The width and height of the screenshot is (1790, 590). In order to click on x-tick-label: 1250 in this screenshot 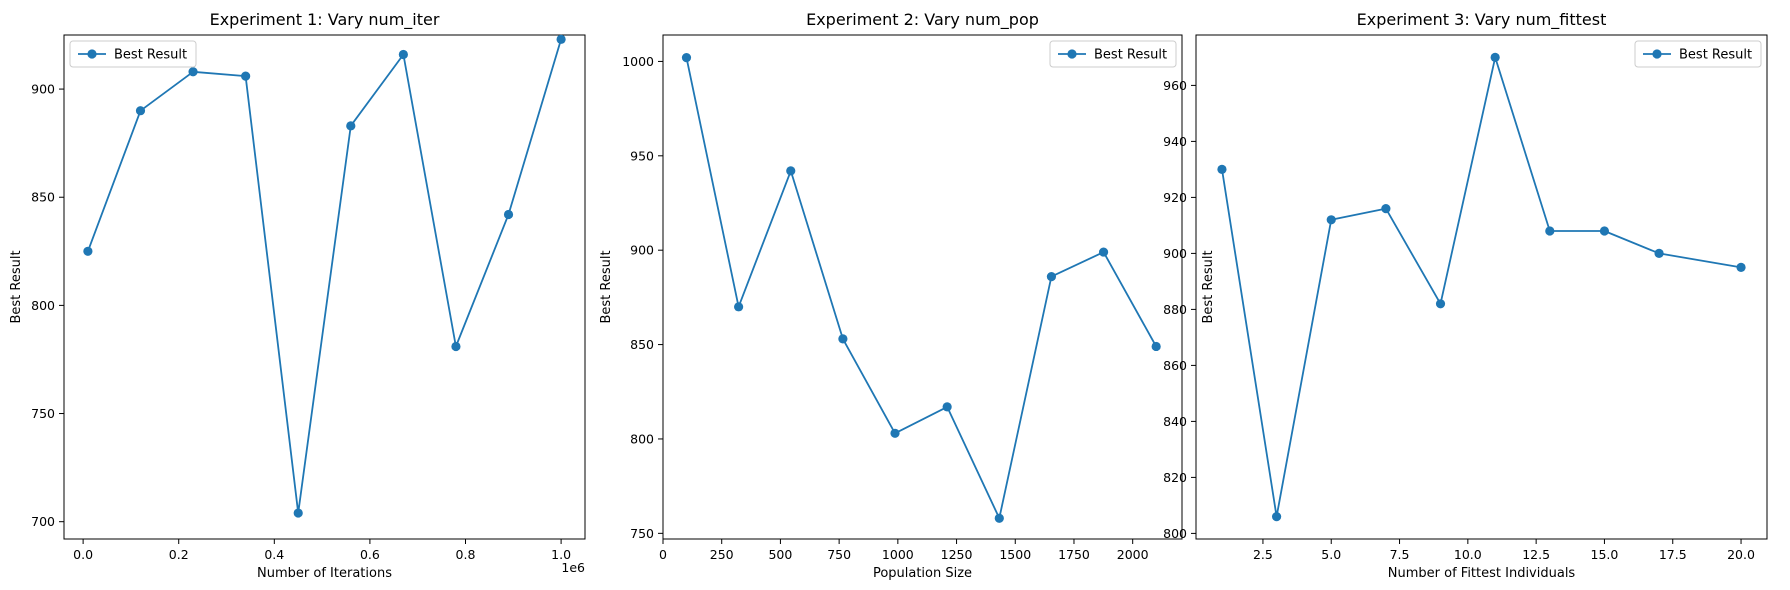, I will do `click(957, 554)`.